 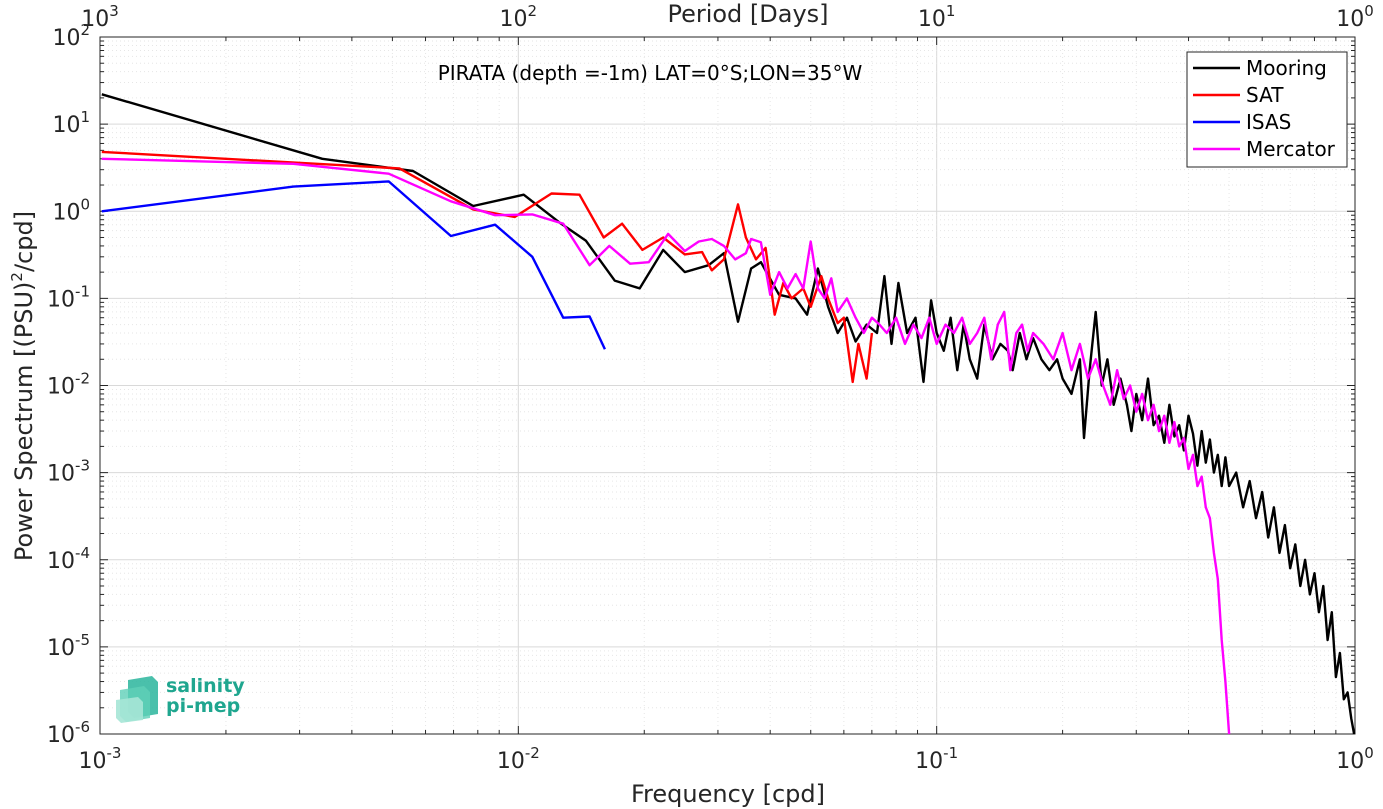 I want to click on y-tick-label: 10⁻⁶, so click(x=68, y=733).